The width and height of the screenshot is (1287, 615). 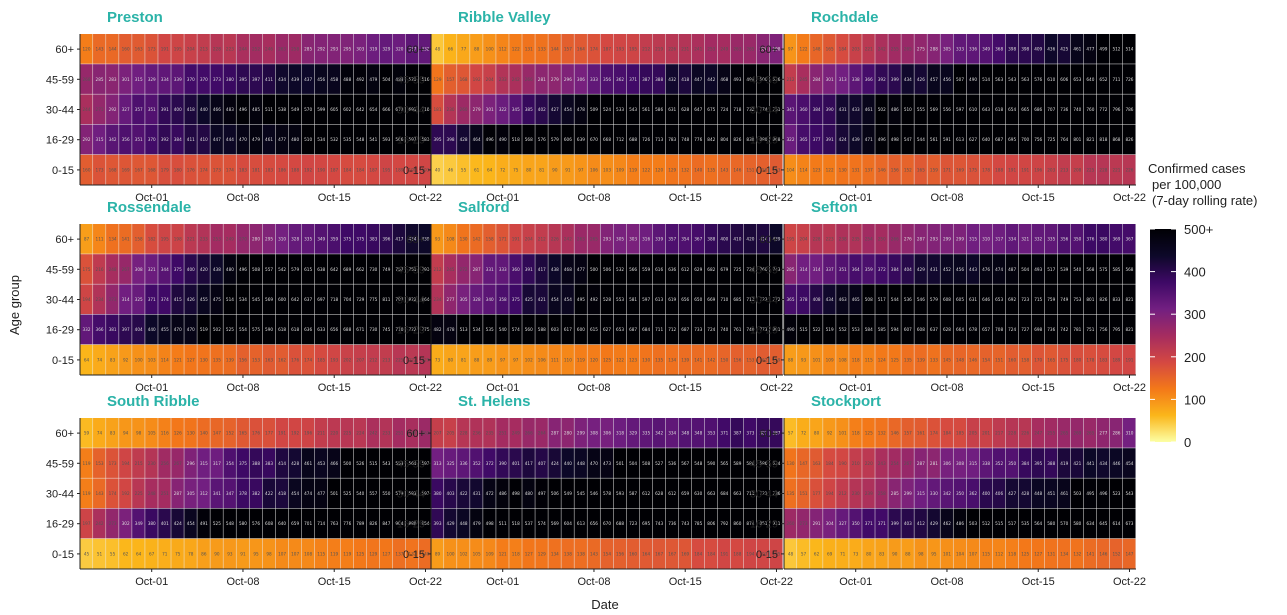 What do you see at coordinates (1195, 272) in the screenshot?
I see `legend-tick-label: 400` at bounding box center [1195, 272].